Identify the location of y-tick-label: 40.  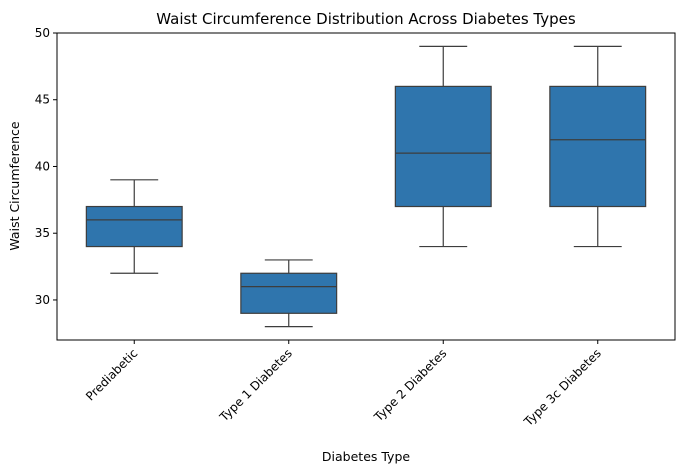
(42, 166).